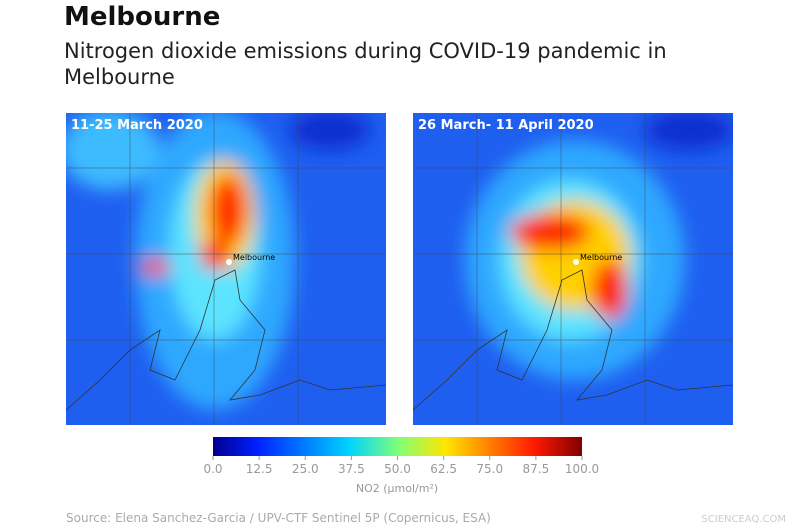 This screenshot has width=800, height=530. What do you see at coordinates (582, 469) in the screenshot?
I see `colorbar-tick-label: 100.0` at bounding box center [582, 469].